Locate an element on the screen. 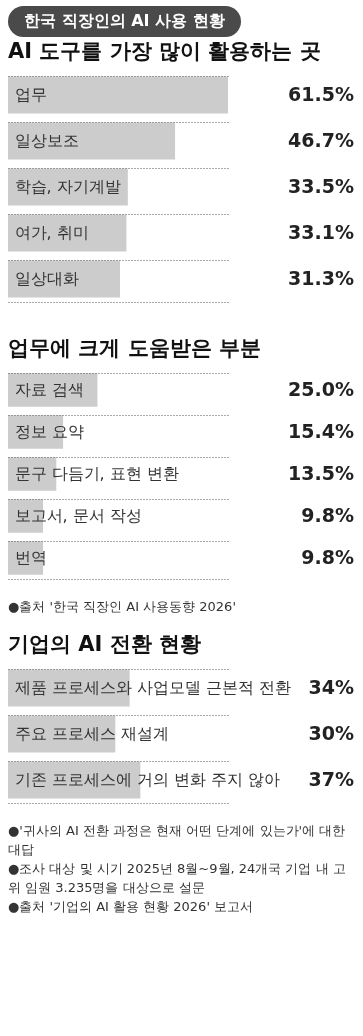 This screenshot has height=1036, width=363. text: ●'귀사의 AI 전환 과정은 현재 어떤 단계에 있는가'에 대한 대답 is located at coordinates (177, 840).